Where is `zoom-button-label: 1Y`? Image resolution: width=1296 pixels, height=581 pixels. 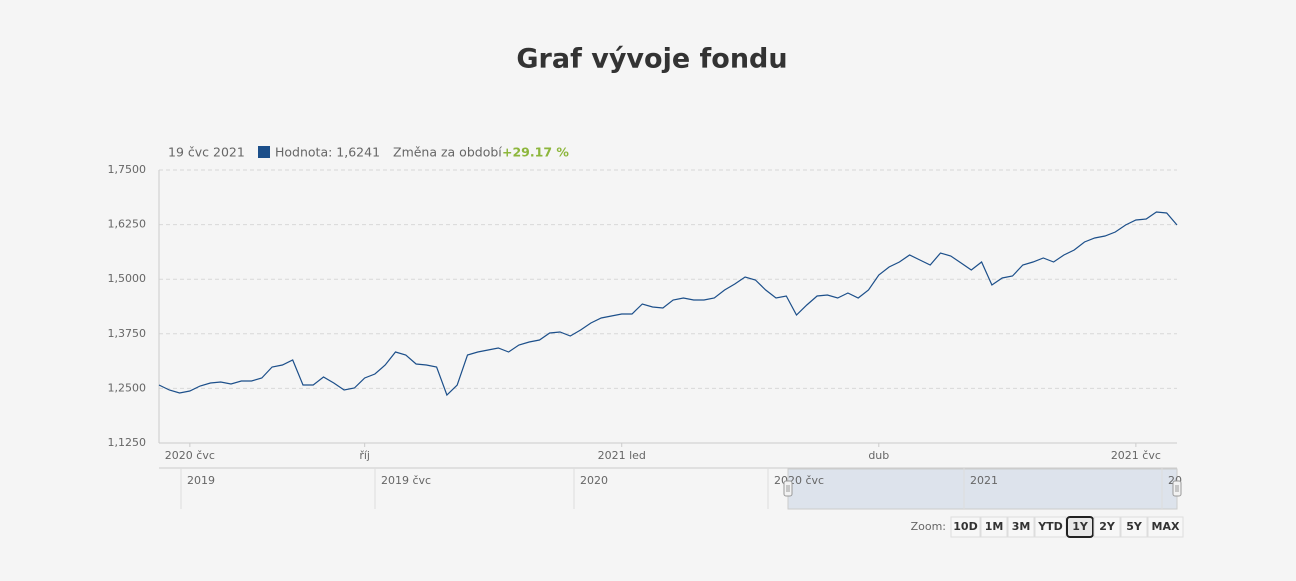
zoom-button-label: 1Y is located at coordinates (1080, 526).